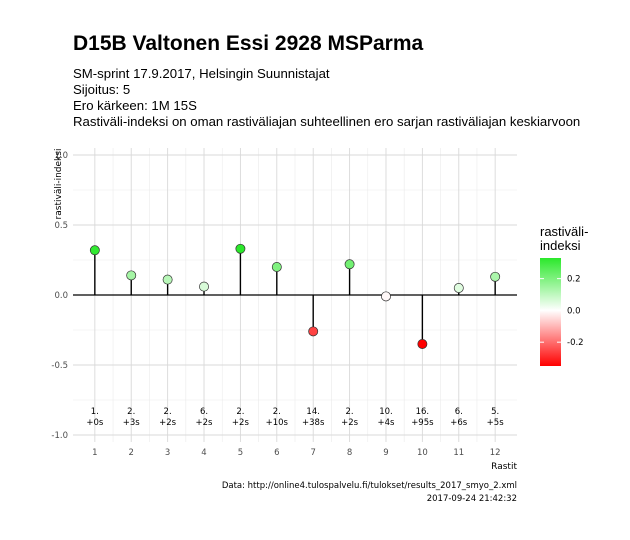  Describe the element at coordinates (277, 412) in the screenshot. I see `rank-label-6: 2.` at that location.